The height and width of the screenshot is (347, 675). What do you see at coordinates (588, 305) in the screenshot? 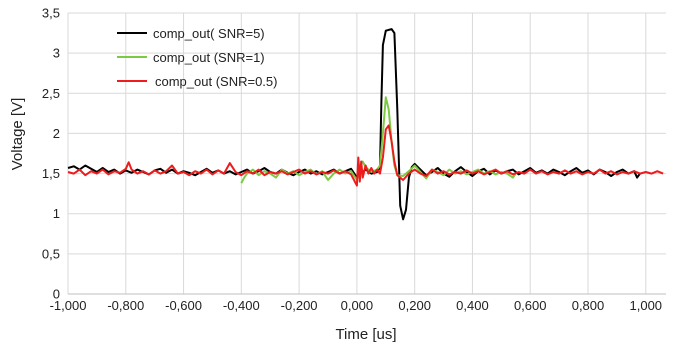
I see `x-tick-label: 0,800` at bounding box center [588, 305].